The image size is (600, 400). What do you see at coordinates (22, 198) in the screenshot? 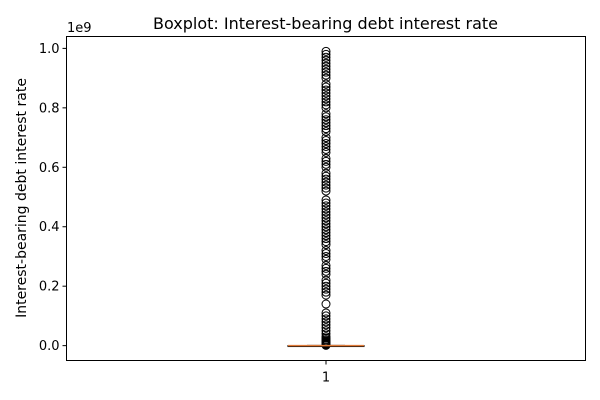
I see `y-axis-label: Interest-bearing debt interest rate` at bounding box center [22, 198].